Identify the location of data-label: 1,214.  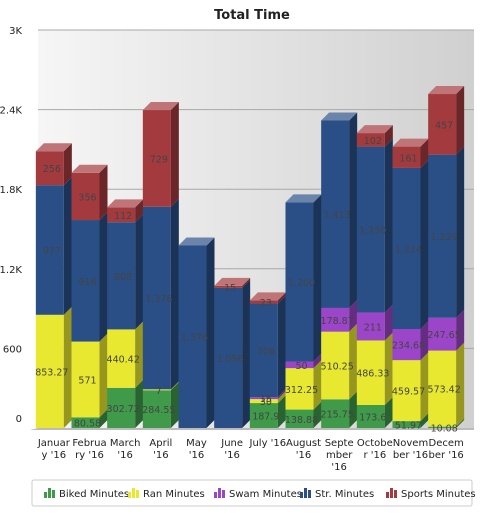
(408, 249).